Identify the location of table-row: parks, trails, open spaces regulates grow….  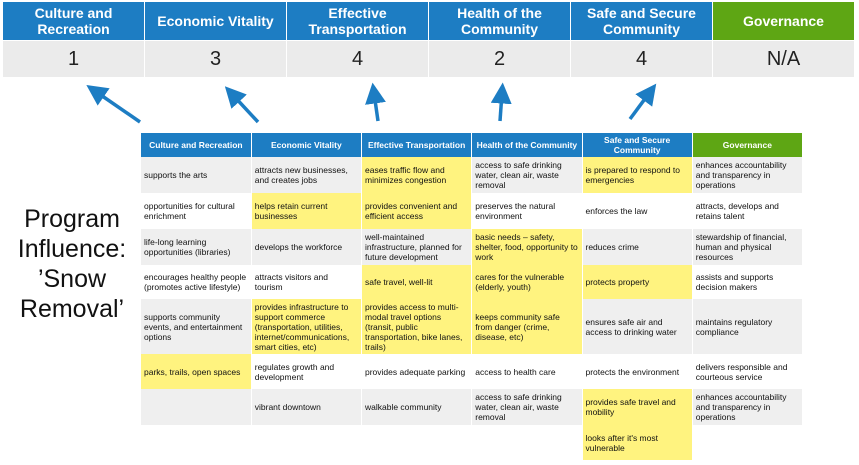
(472, 371).